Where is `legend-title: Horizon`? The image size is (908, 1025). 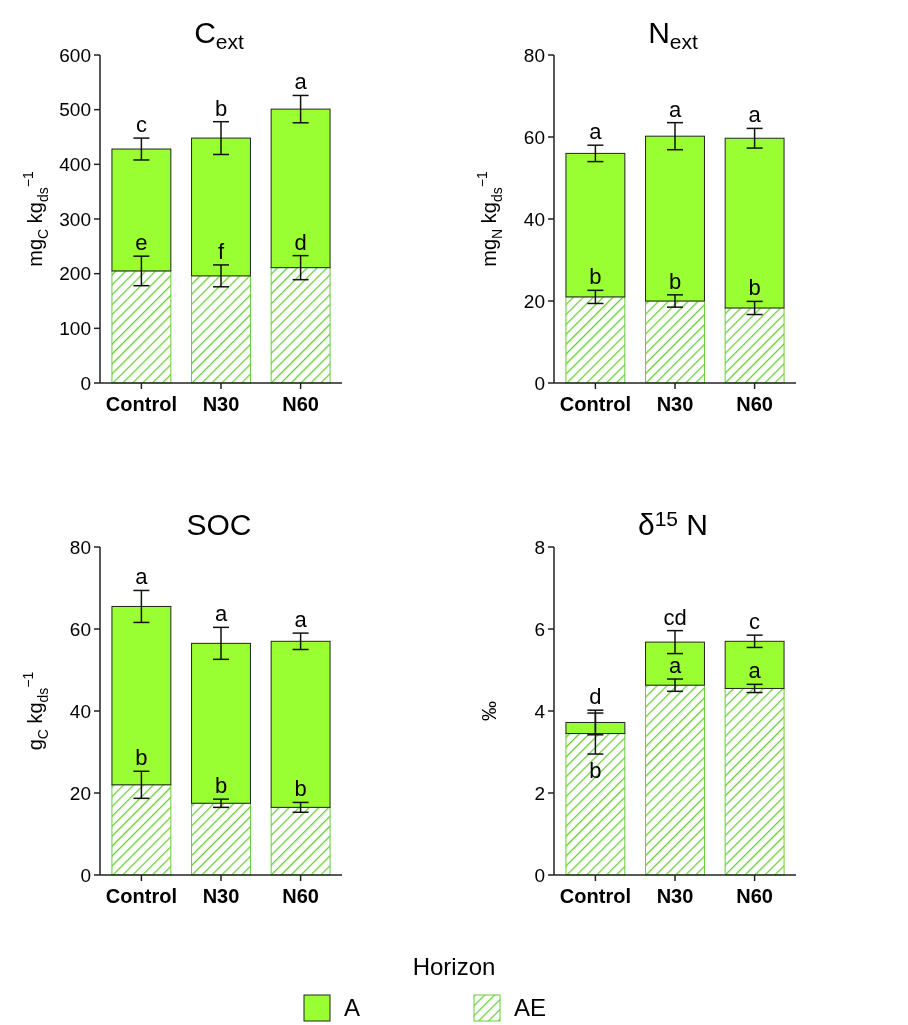 legend-title: Horizon is located at coordinates (454, 966).